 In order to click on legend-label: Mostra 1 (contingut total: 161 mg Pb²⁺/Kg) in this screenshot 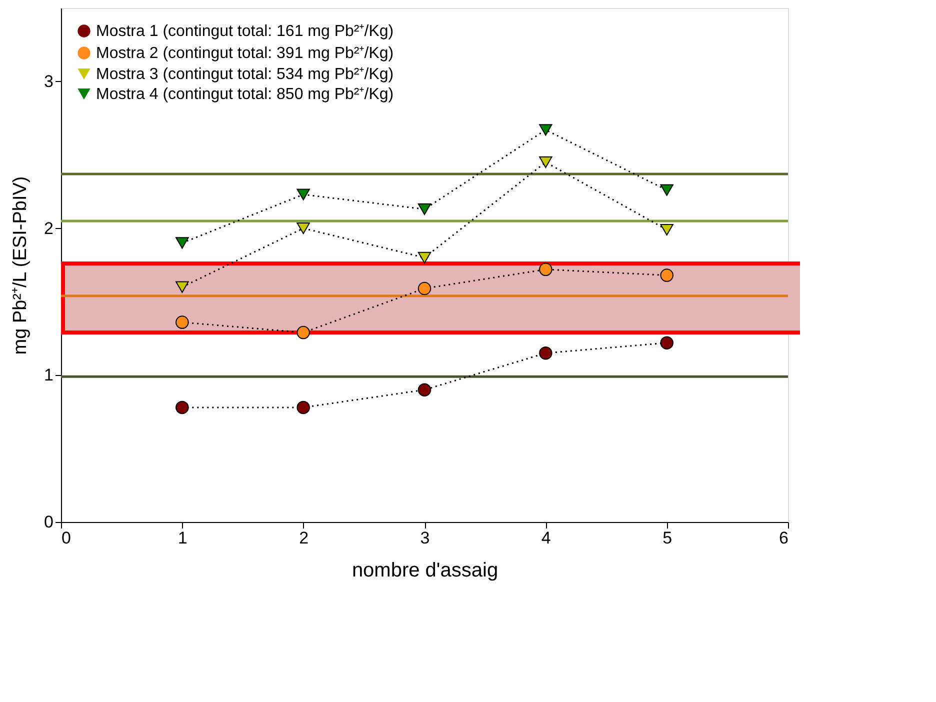, I will do `click(245, 31)`.